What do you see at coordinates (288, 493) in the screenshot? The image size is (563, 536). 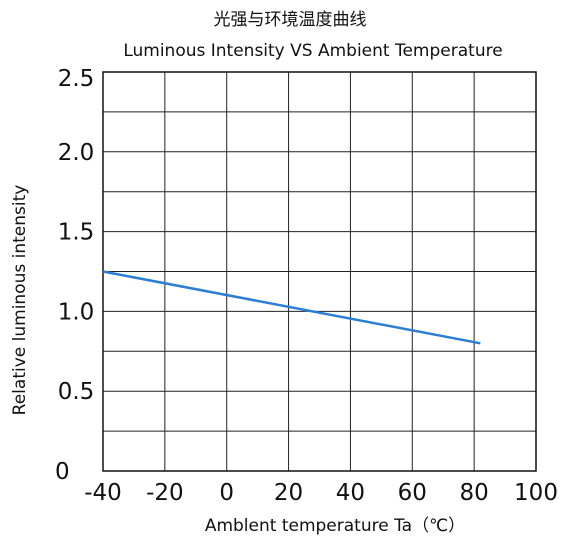 I see `x-tick-label-3: 20` at bounding box center [288, 493].